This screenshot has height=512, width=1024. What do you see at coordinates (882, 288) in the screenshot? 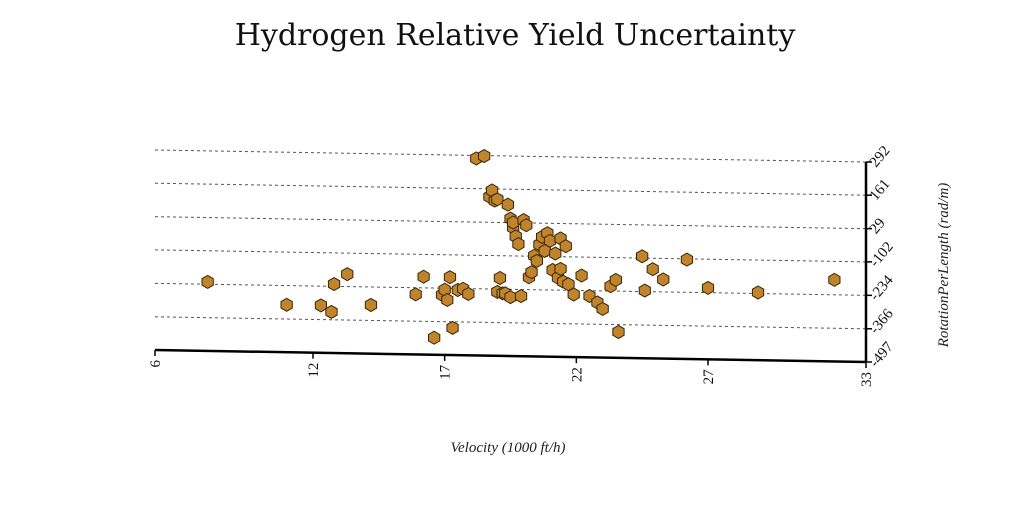
I see `y-tick-label: -234` at bounding box center [882, 288].